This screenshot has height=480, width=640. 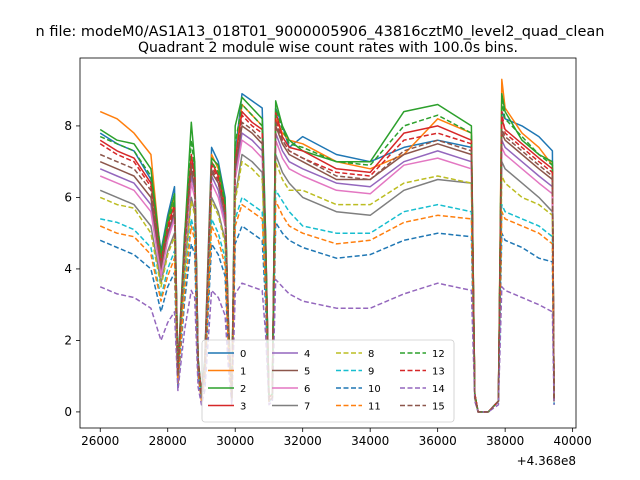 What do you see at coordinates (168, 441) in the screenshot?
I see `x-tick-label: 28000` at bounding box center [168, 441].